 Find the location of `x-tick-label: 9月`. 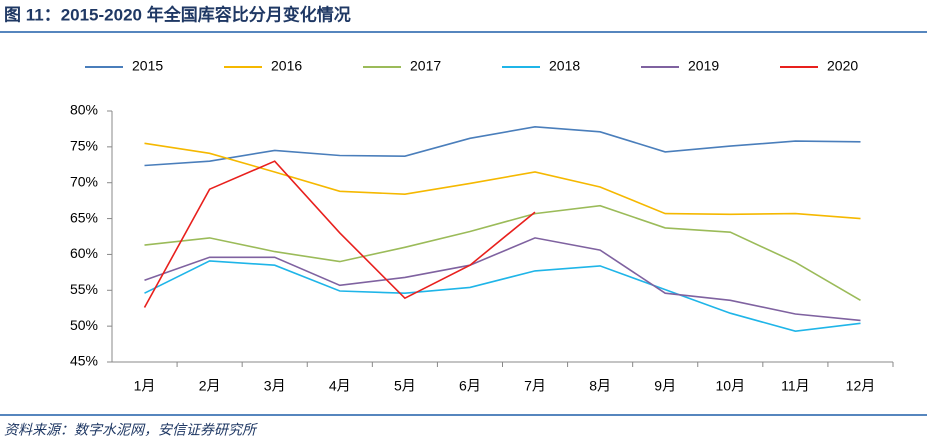

x-tick-label: 9月 is located at coordinates (665, 386).